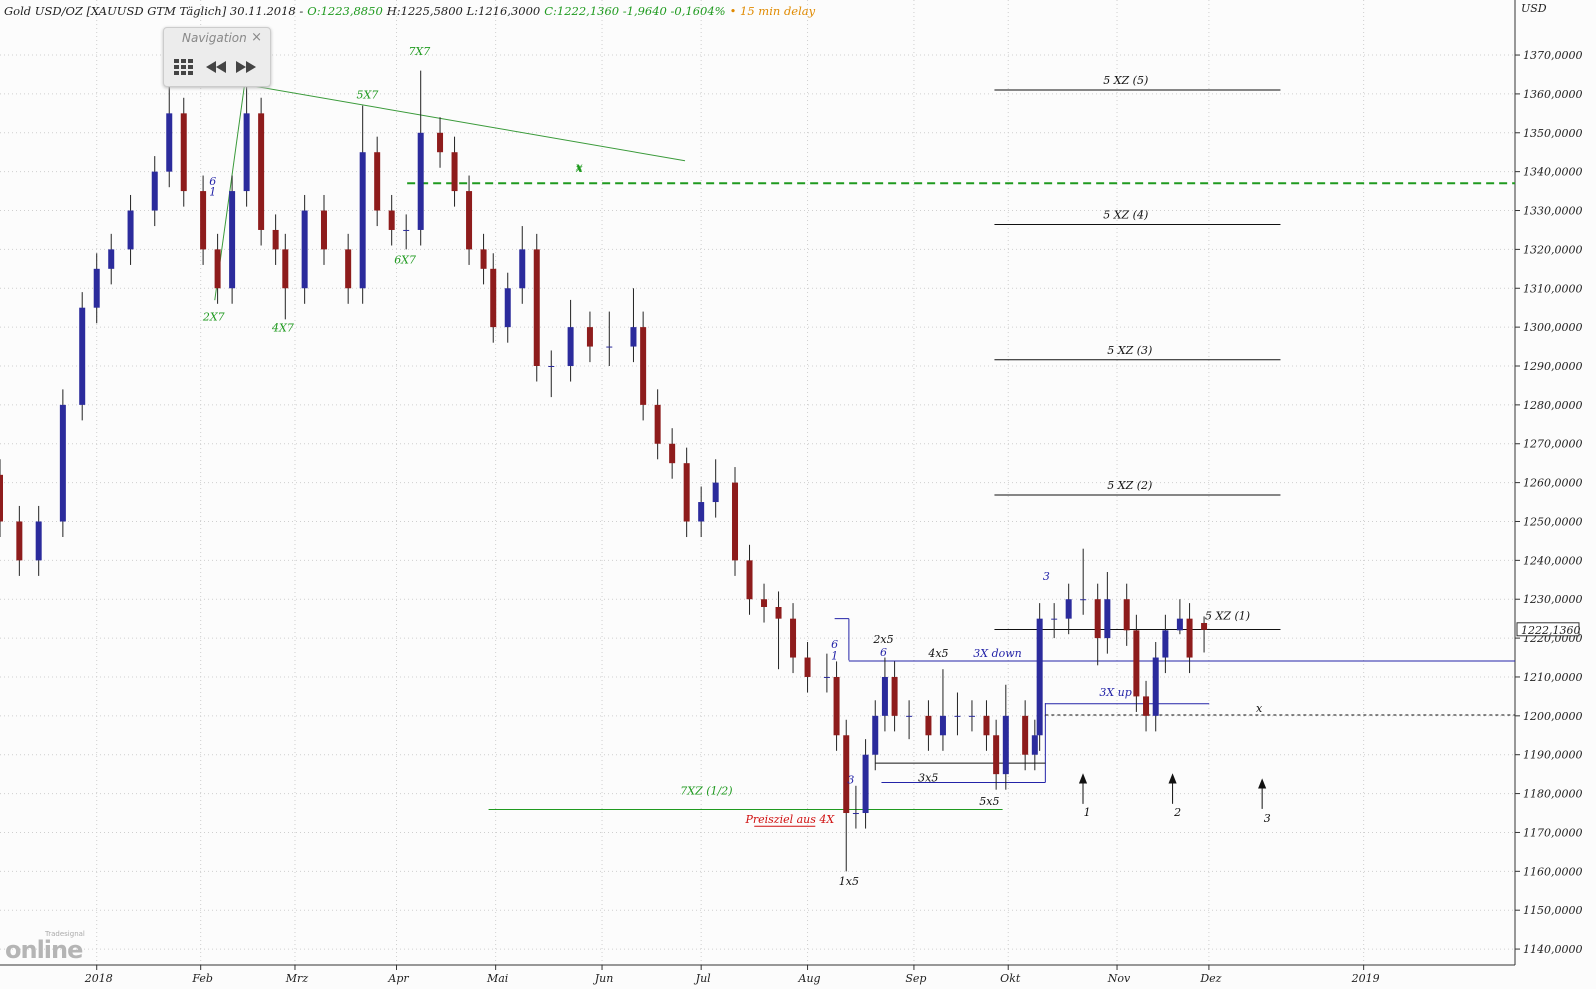  Describe the element at coordinates (497, 978) in the screenshot. I see `x-tick-label: Mai` at that location.